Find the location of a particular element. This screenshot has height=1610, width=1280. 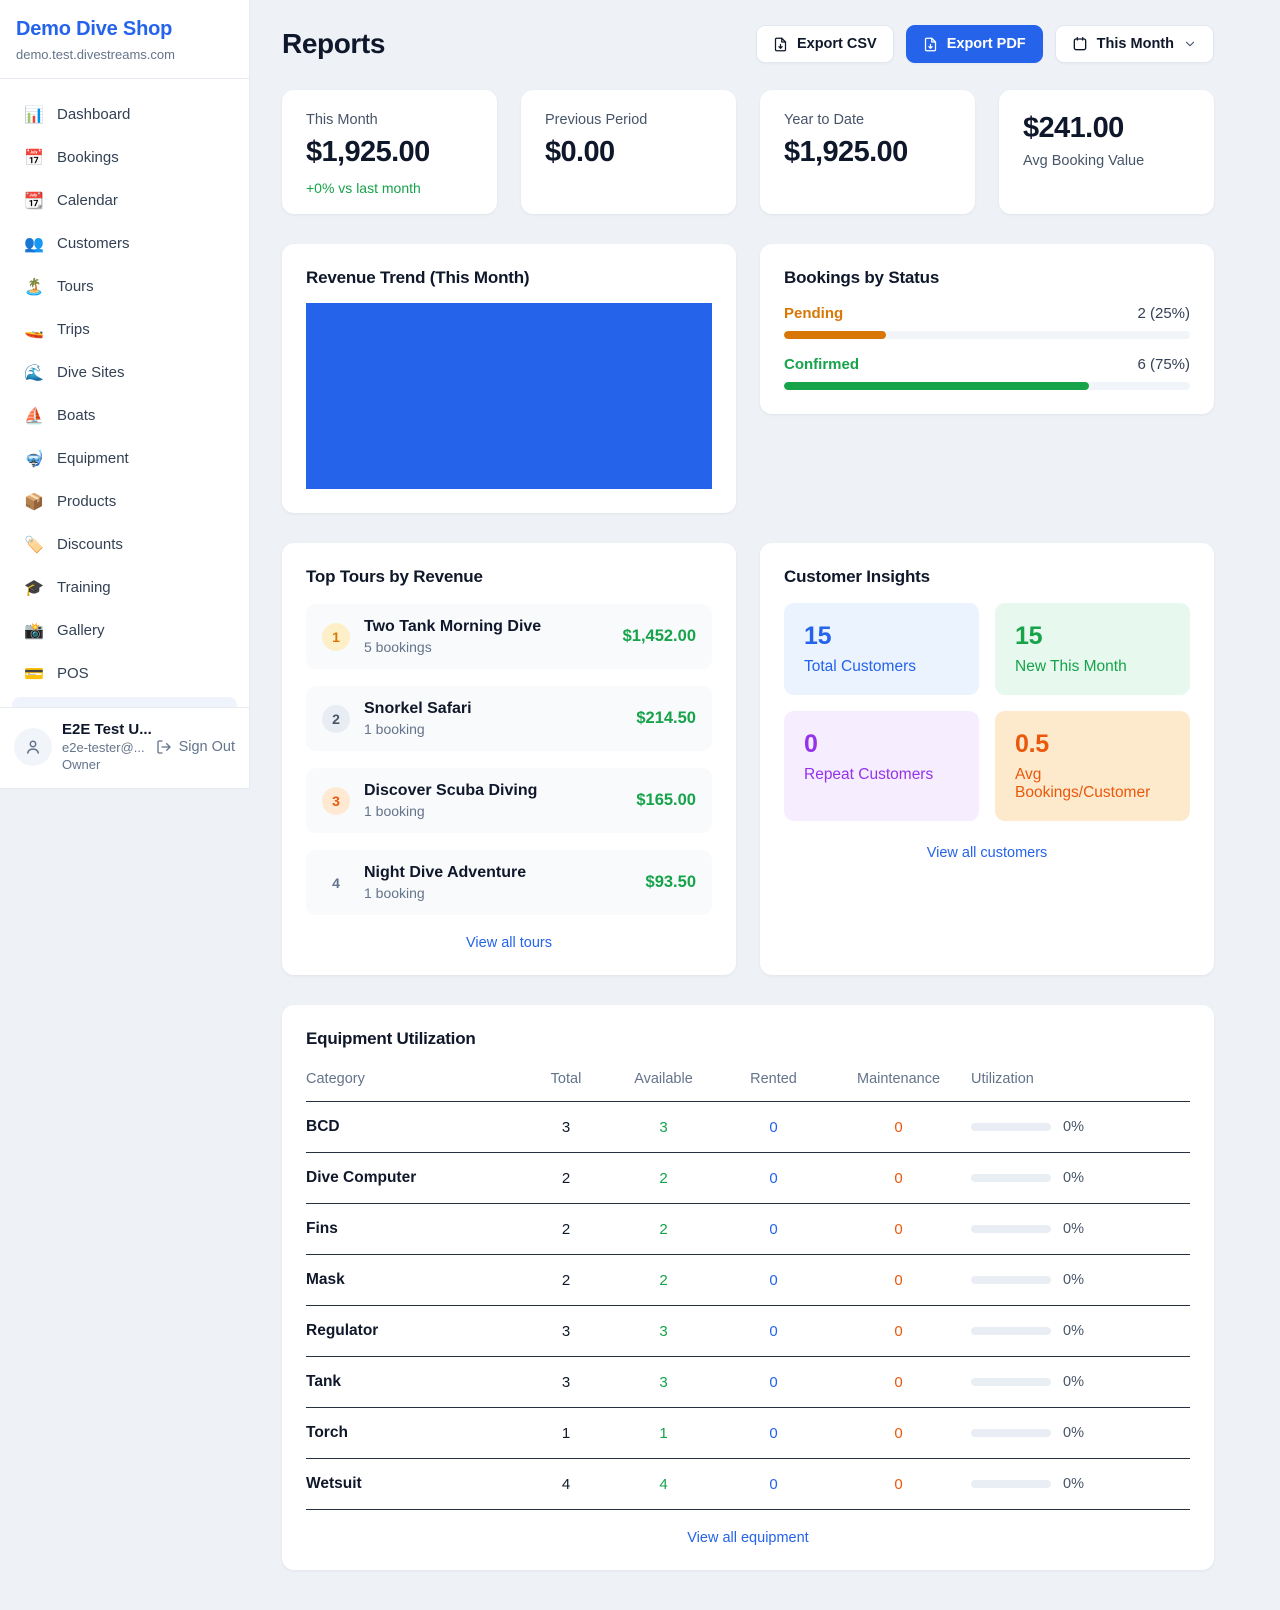

equipment-category: Fins is located at coordinates (322, 1228).